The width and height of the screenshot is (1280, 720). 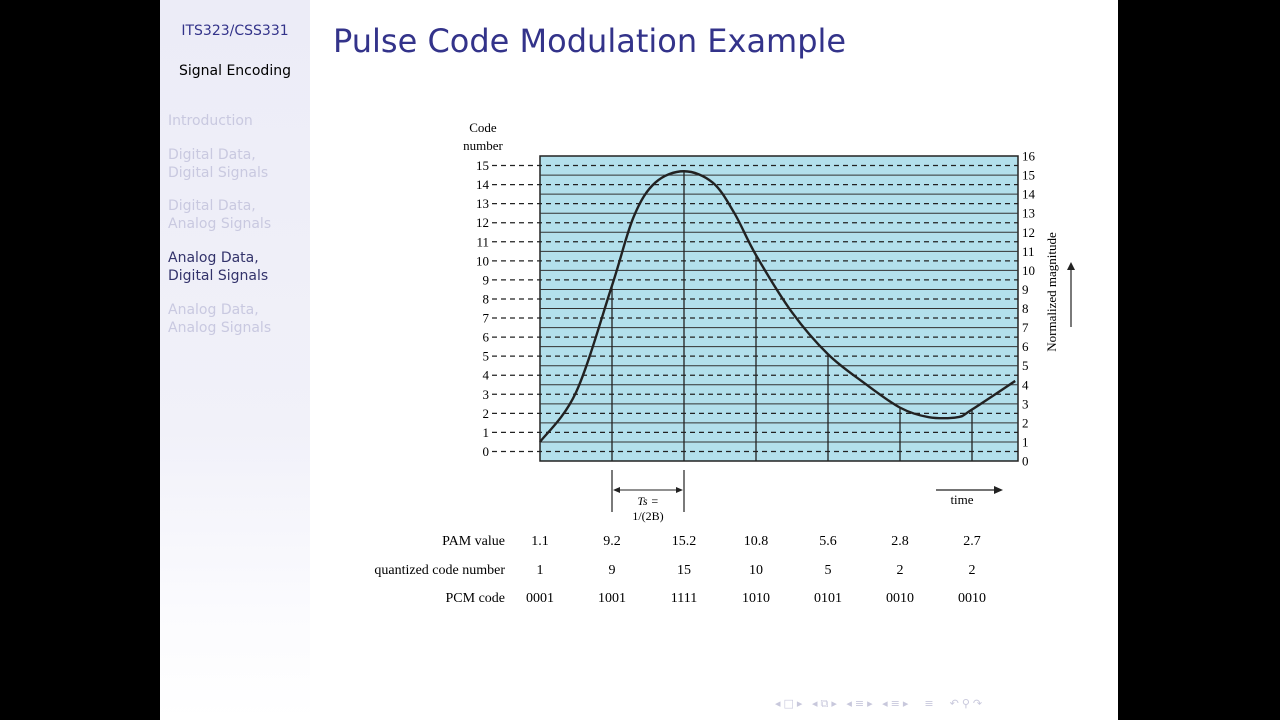 I want to click on table-row-label: quantized code number, so click(x=439, y=570).